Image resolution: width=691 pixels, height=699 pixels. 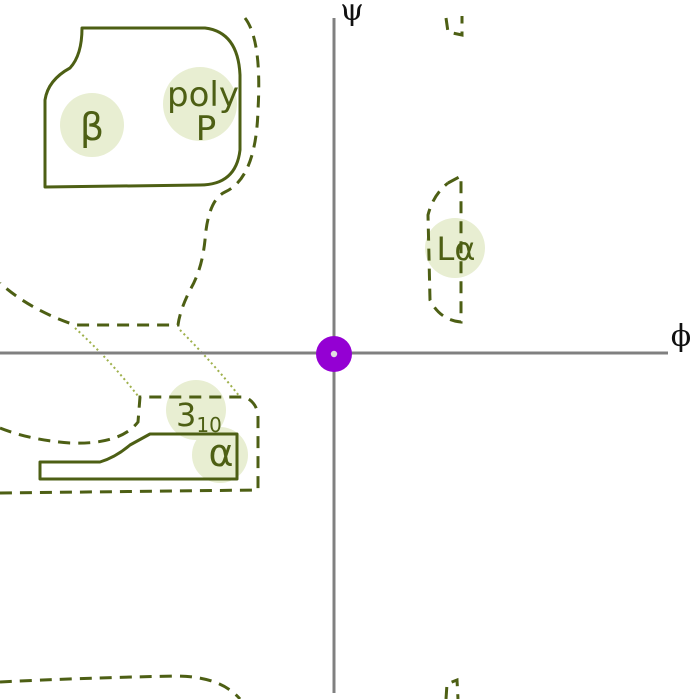 I want to click on polyp-label-line1: poly, so click(x=203, y=95).